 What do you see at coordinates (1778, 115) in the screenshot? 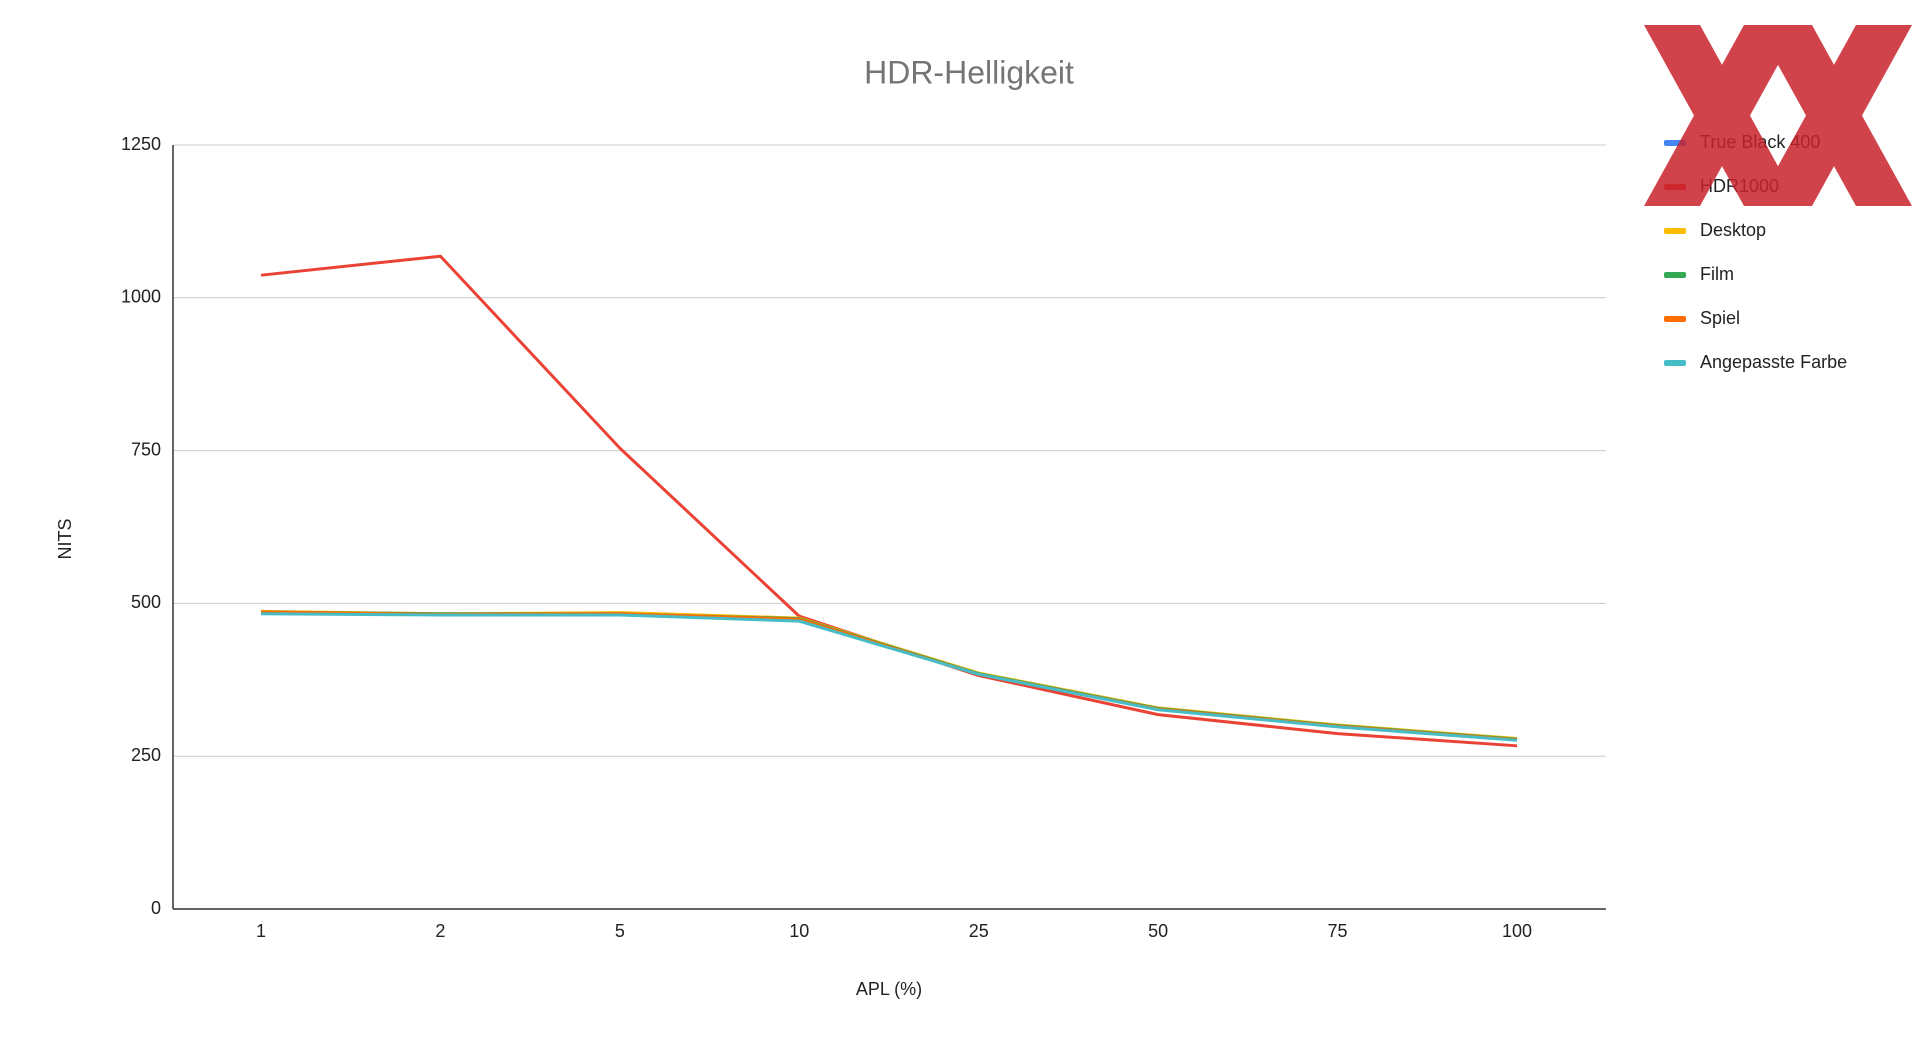
I see `logo` at bounding box center [1778, 115].